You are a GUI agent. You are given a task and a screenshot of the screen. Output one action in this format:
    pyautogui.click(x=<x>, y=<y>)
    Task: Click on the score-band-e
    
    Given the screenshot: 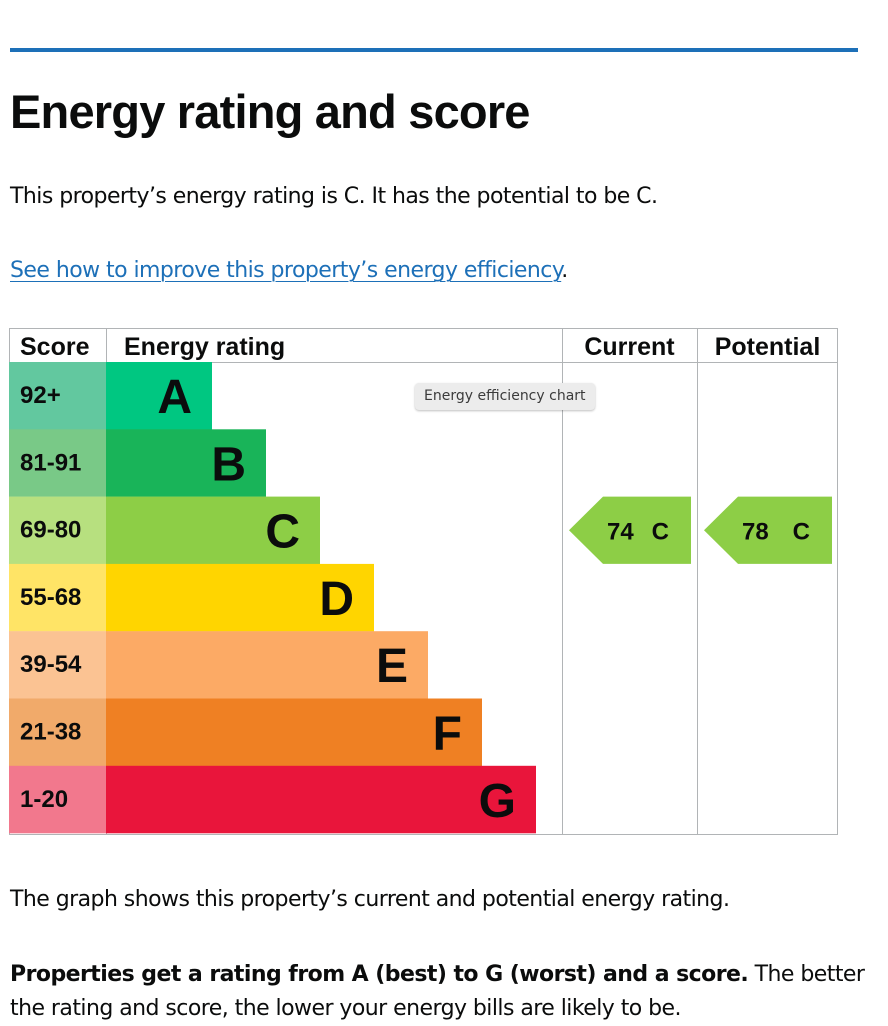 What is the action you would take?
    pyautogui.click(x=57, y=665)
    